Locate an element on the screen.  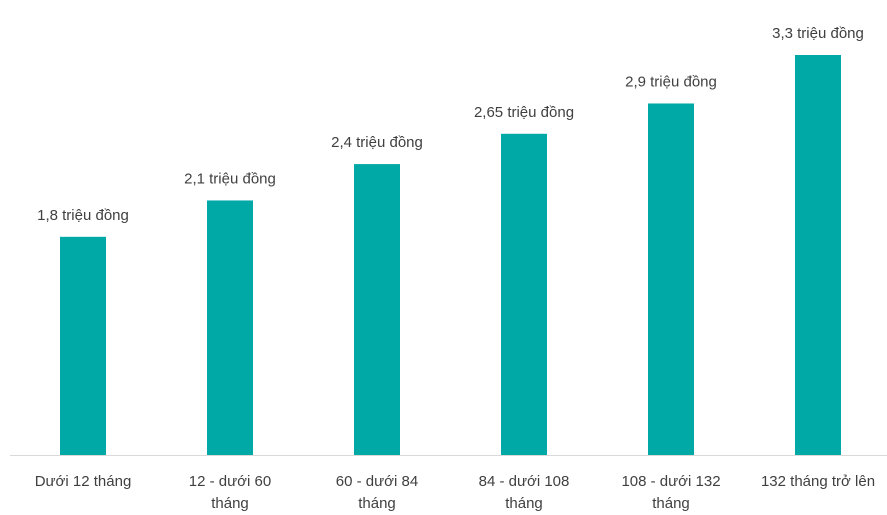
x-tick-label-line: 108 - dưới 132 is located at coordinates (670, 481).